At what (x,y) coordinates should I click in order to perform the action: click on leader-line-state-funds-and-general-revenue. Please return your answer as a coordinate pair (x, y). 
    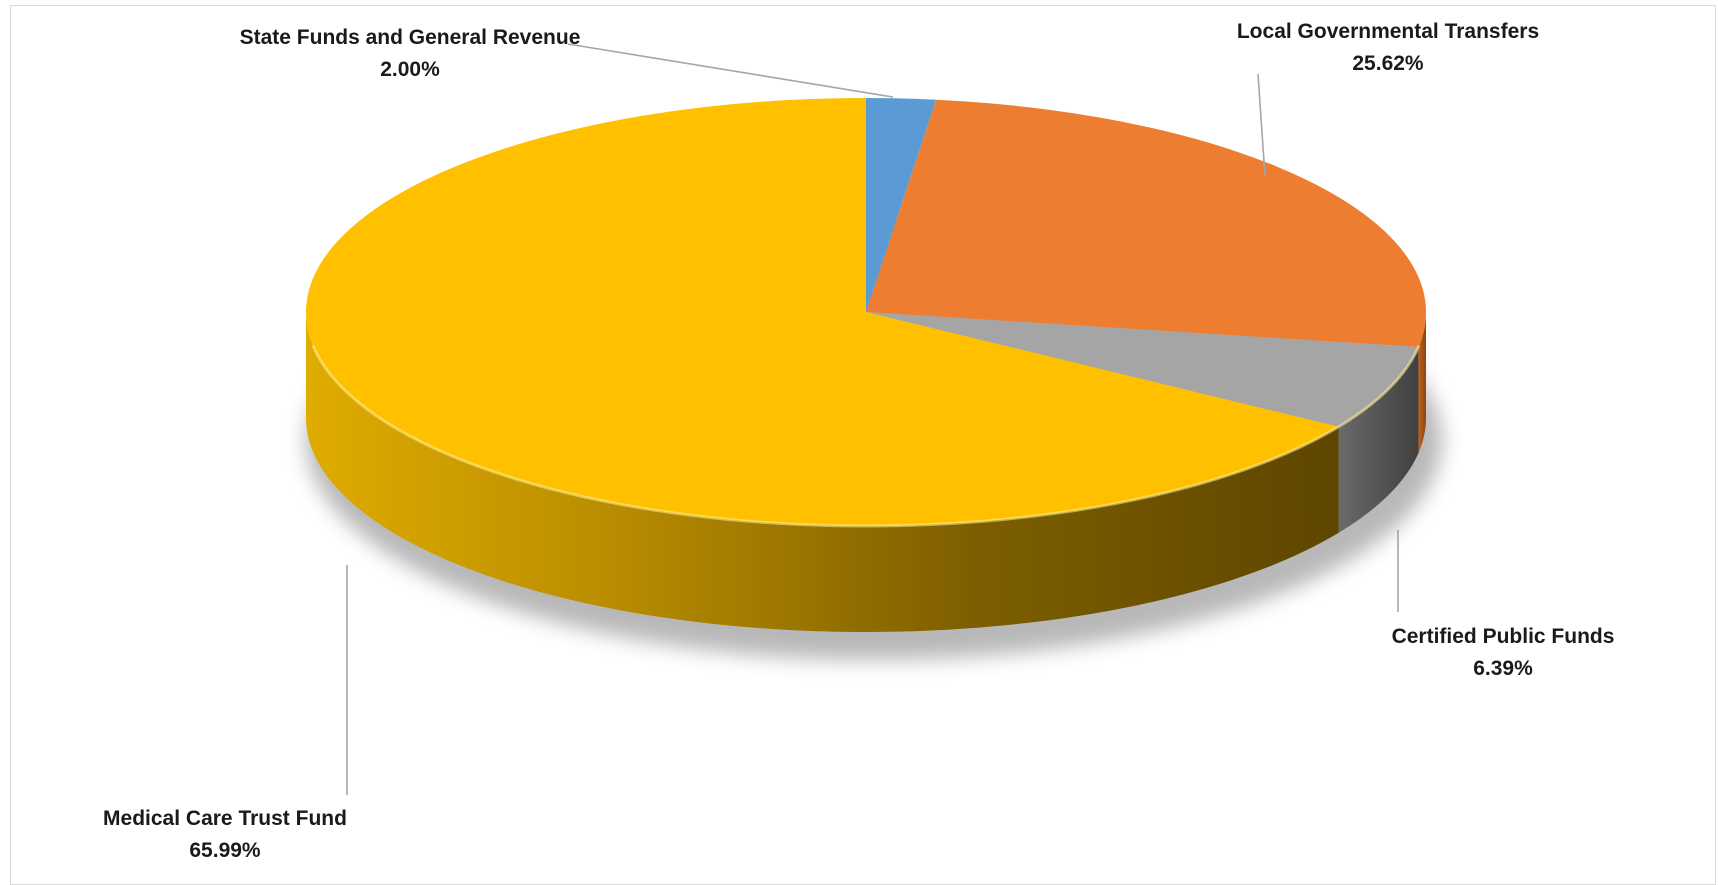
    Looking at the image, I should click on (730, 70).